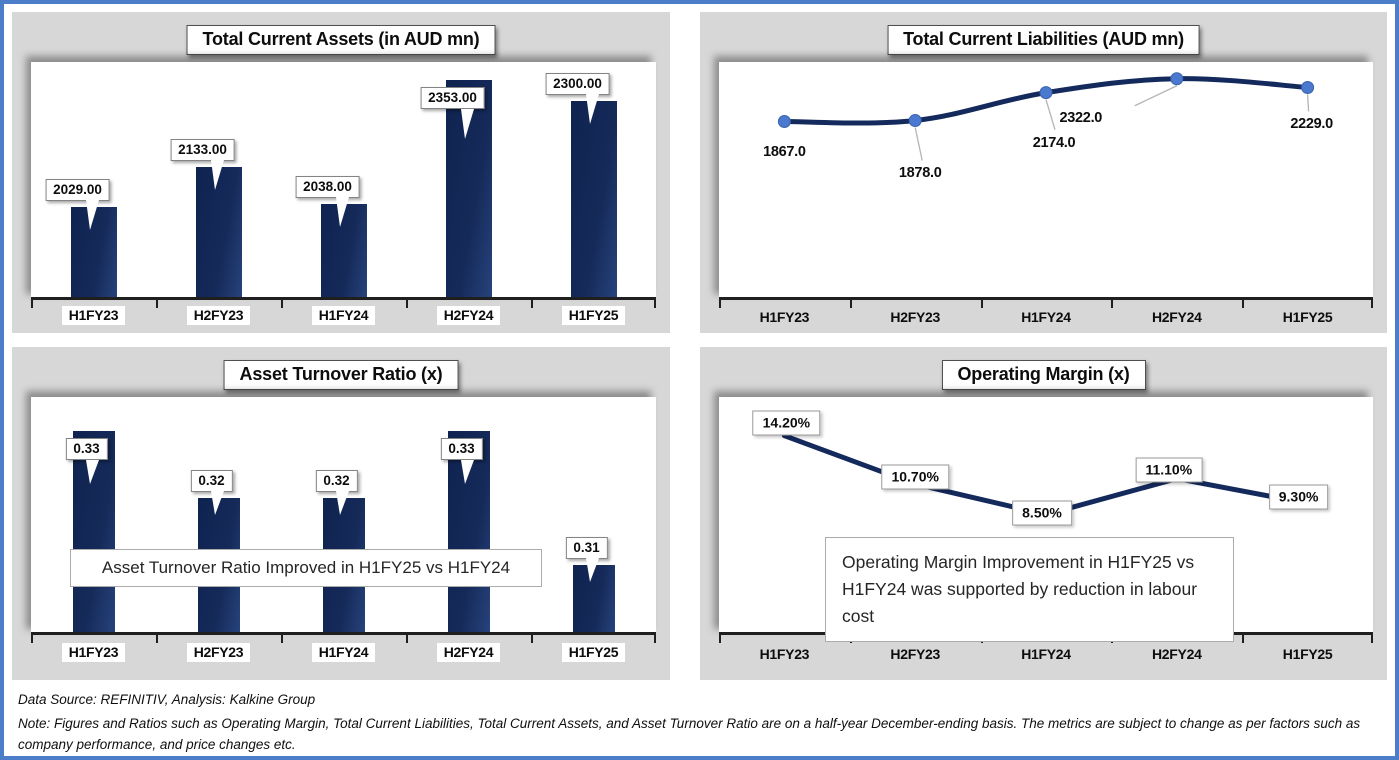 The image size is (1399, 760). Describe the element at coordinates (1298, 497) in the screenshot. I see `data-point-label: 9.30%` at that location.